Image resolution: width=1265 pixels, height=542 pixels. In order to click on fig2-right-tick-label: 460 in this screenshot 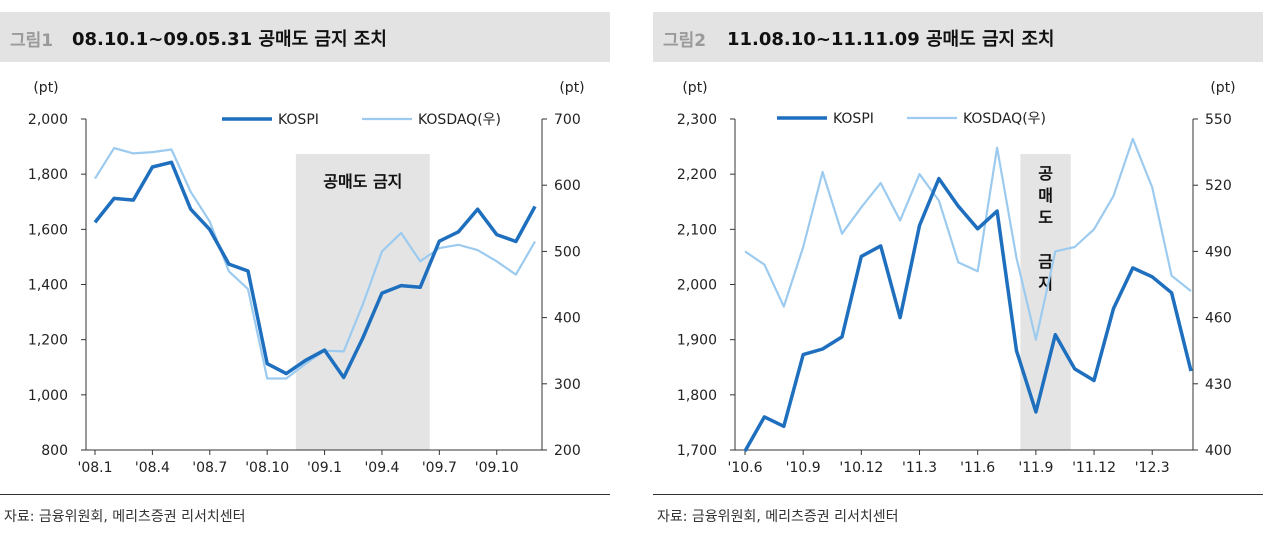, I will do `click(1218, 319)`.